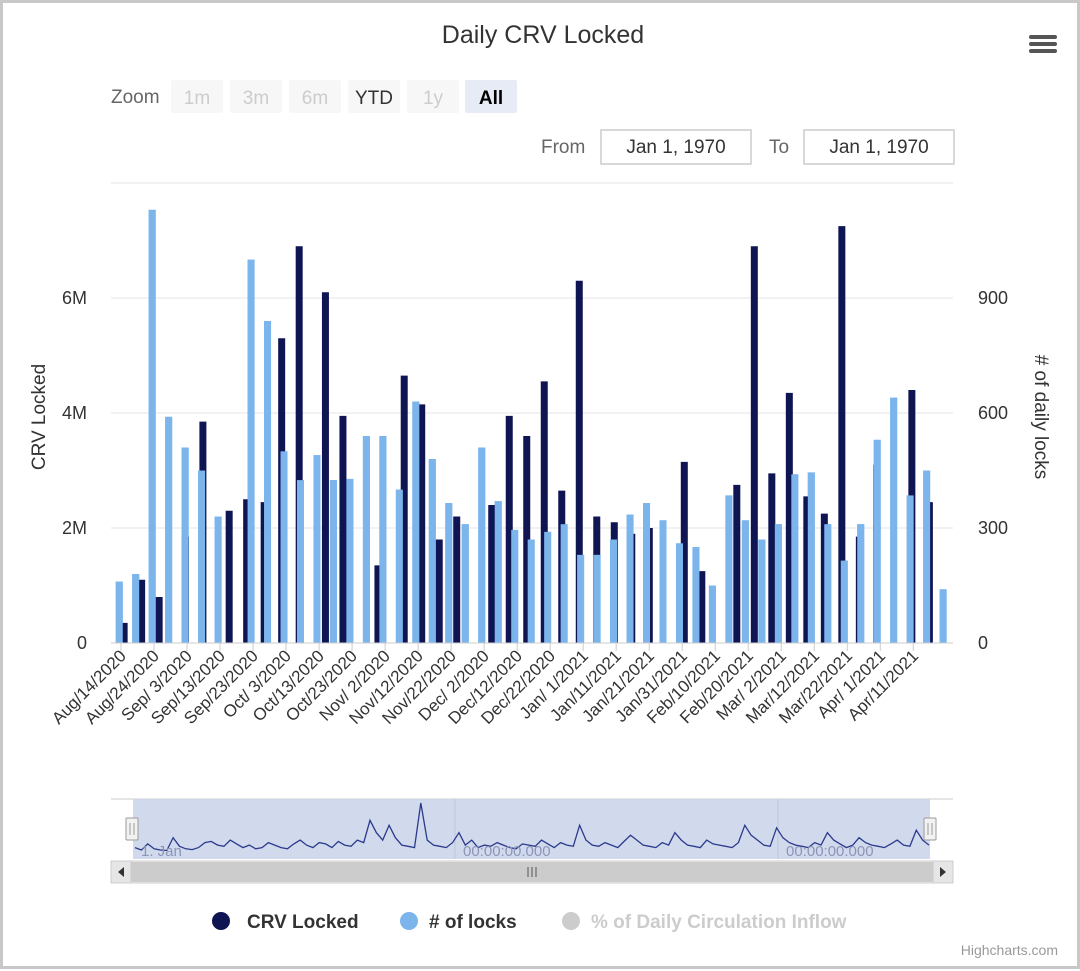  I want to click on zoom-button-all: All, so click(491, 96).